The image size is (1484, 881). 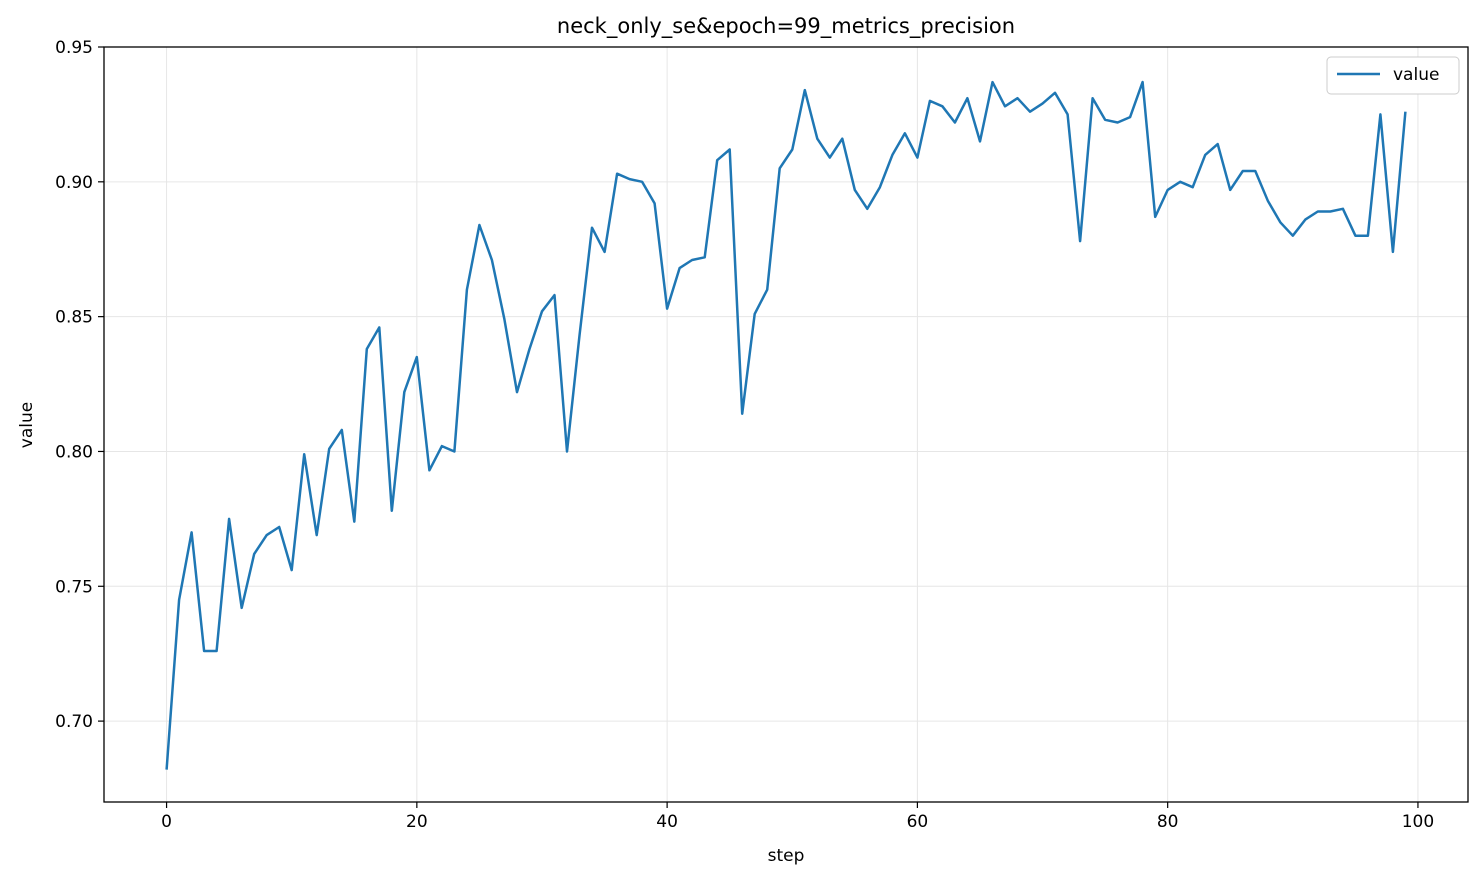 What do you see at coordinates (74, 183) in the screenshot?
I see `y-tick-label: 0.90` at bounding box center [74, 183].